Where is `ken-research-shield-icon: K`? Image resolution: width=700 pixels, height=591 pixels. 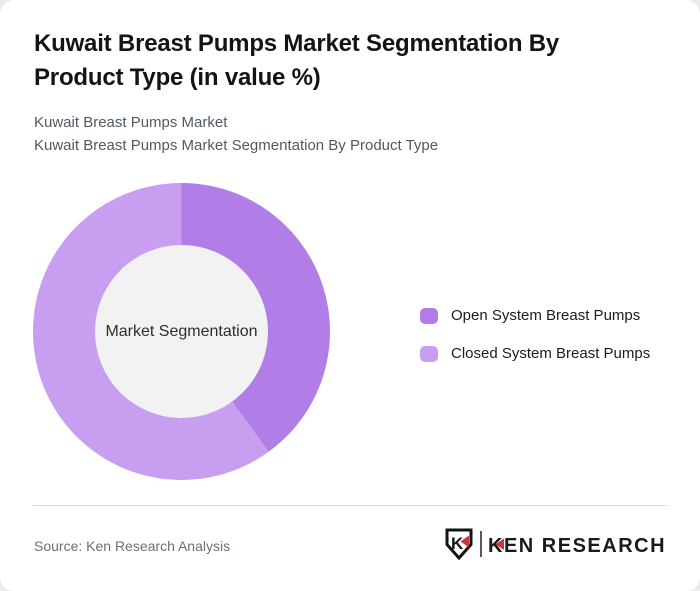 ken-research-shield-icon: K is located at coordinates (459, 544).